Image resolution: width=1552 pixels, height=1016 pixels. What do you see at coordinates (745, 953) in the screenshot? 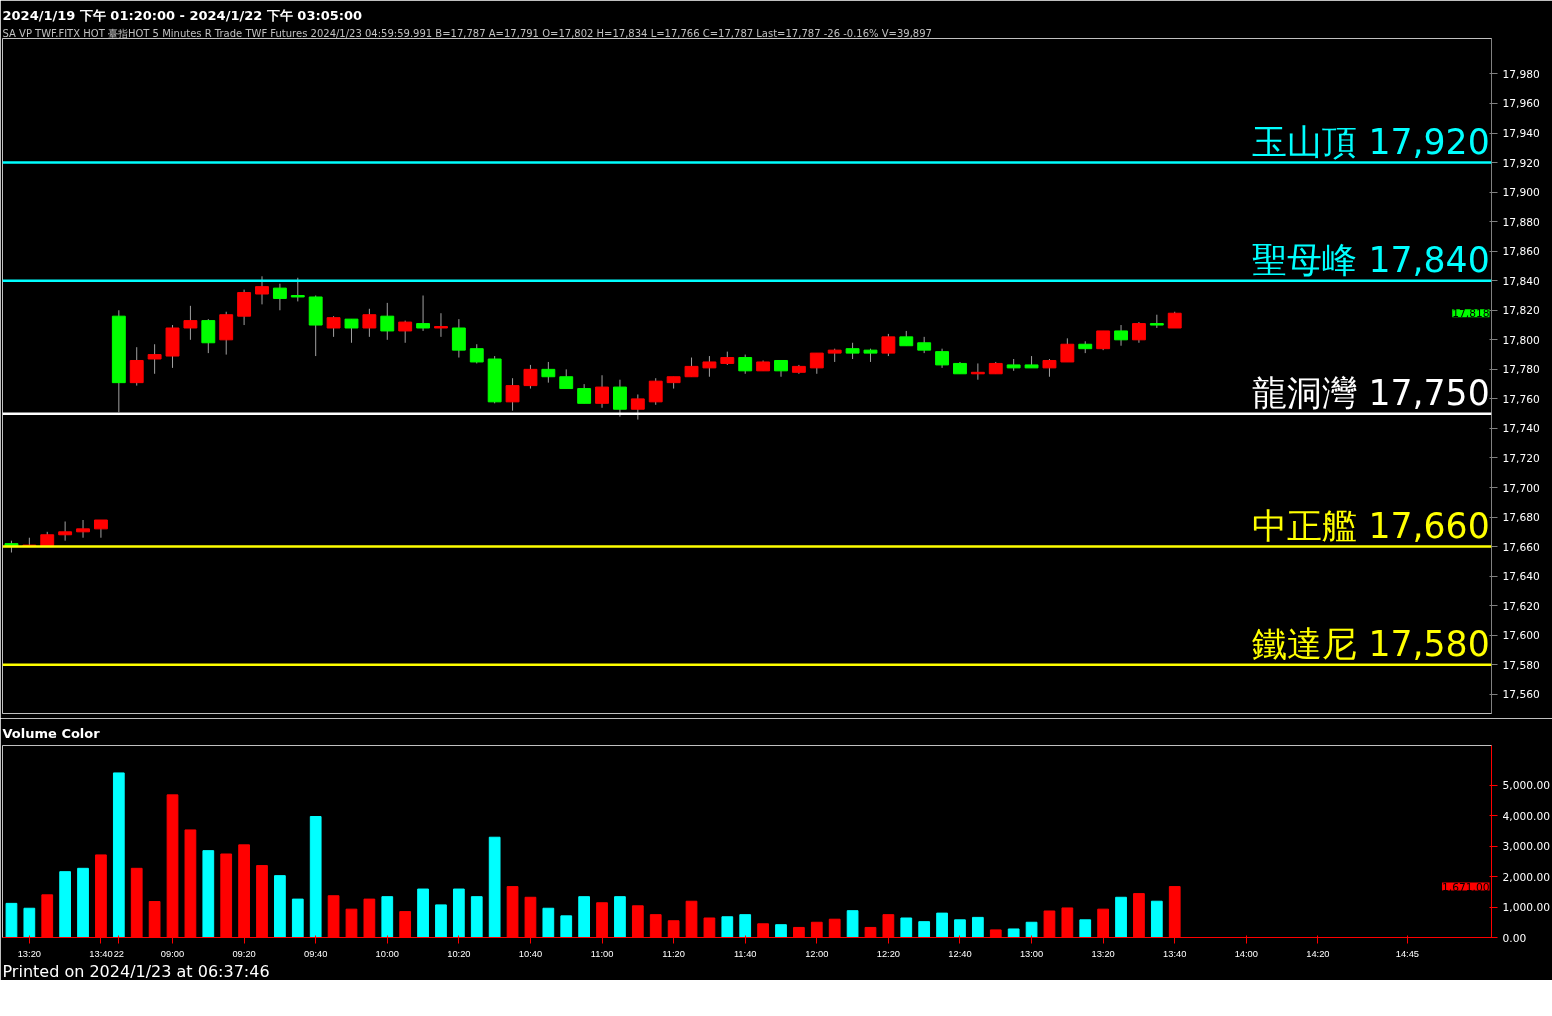
I see `x-tick-label: 11:40` at bounding box center [745, 953].